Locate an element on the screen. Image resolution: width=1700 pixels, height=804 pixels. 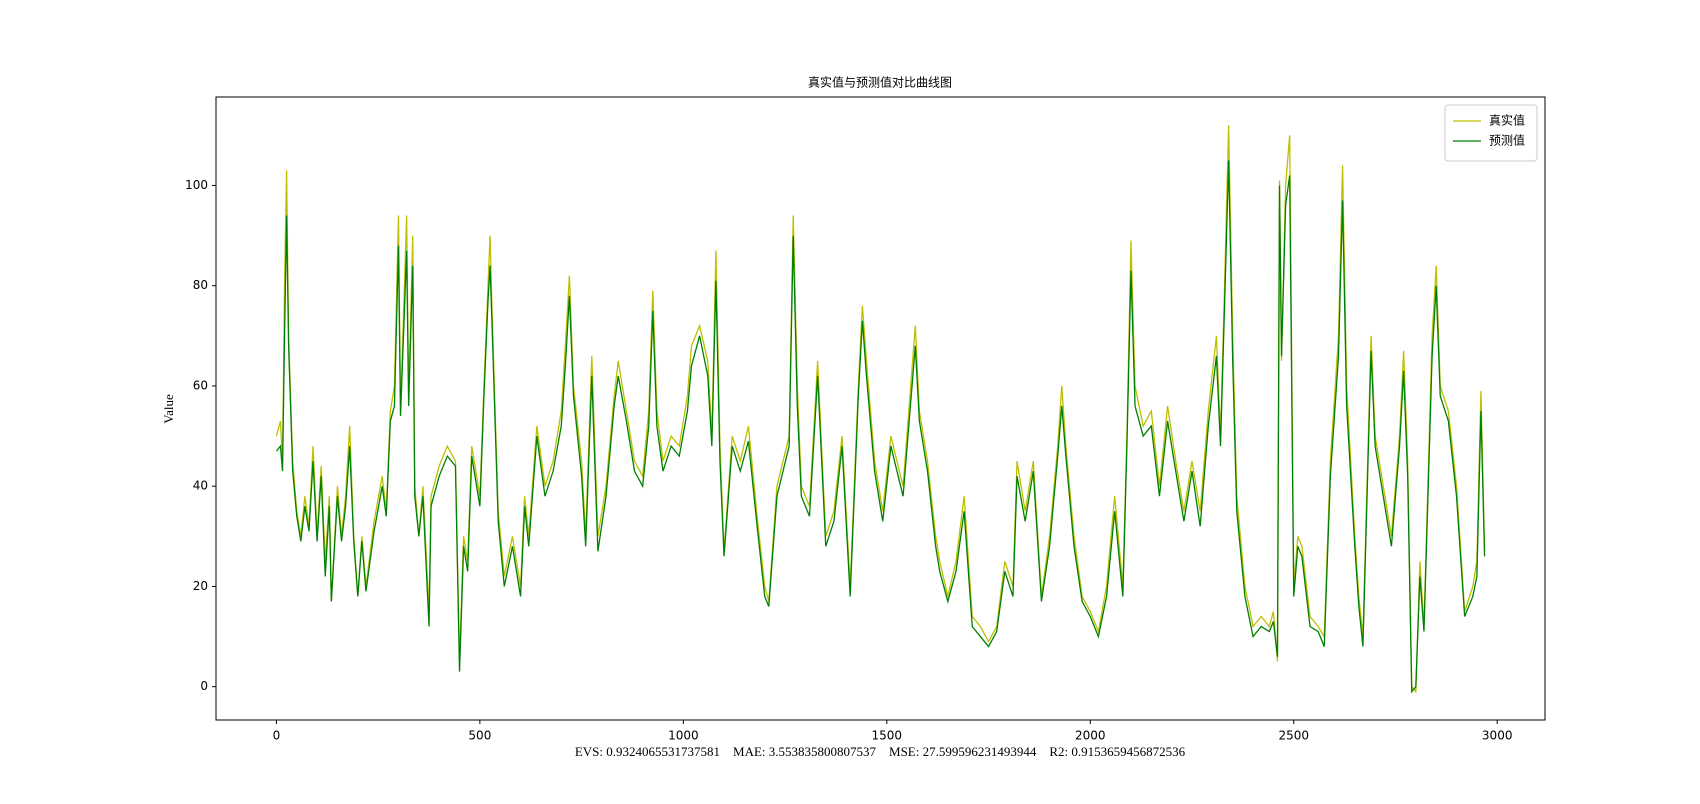
legend-label: 真实值 is located at coordinates (1507, 120).